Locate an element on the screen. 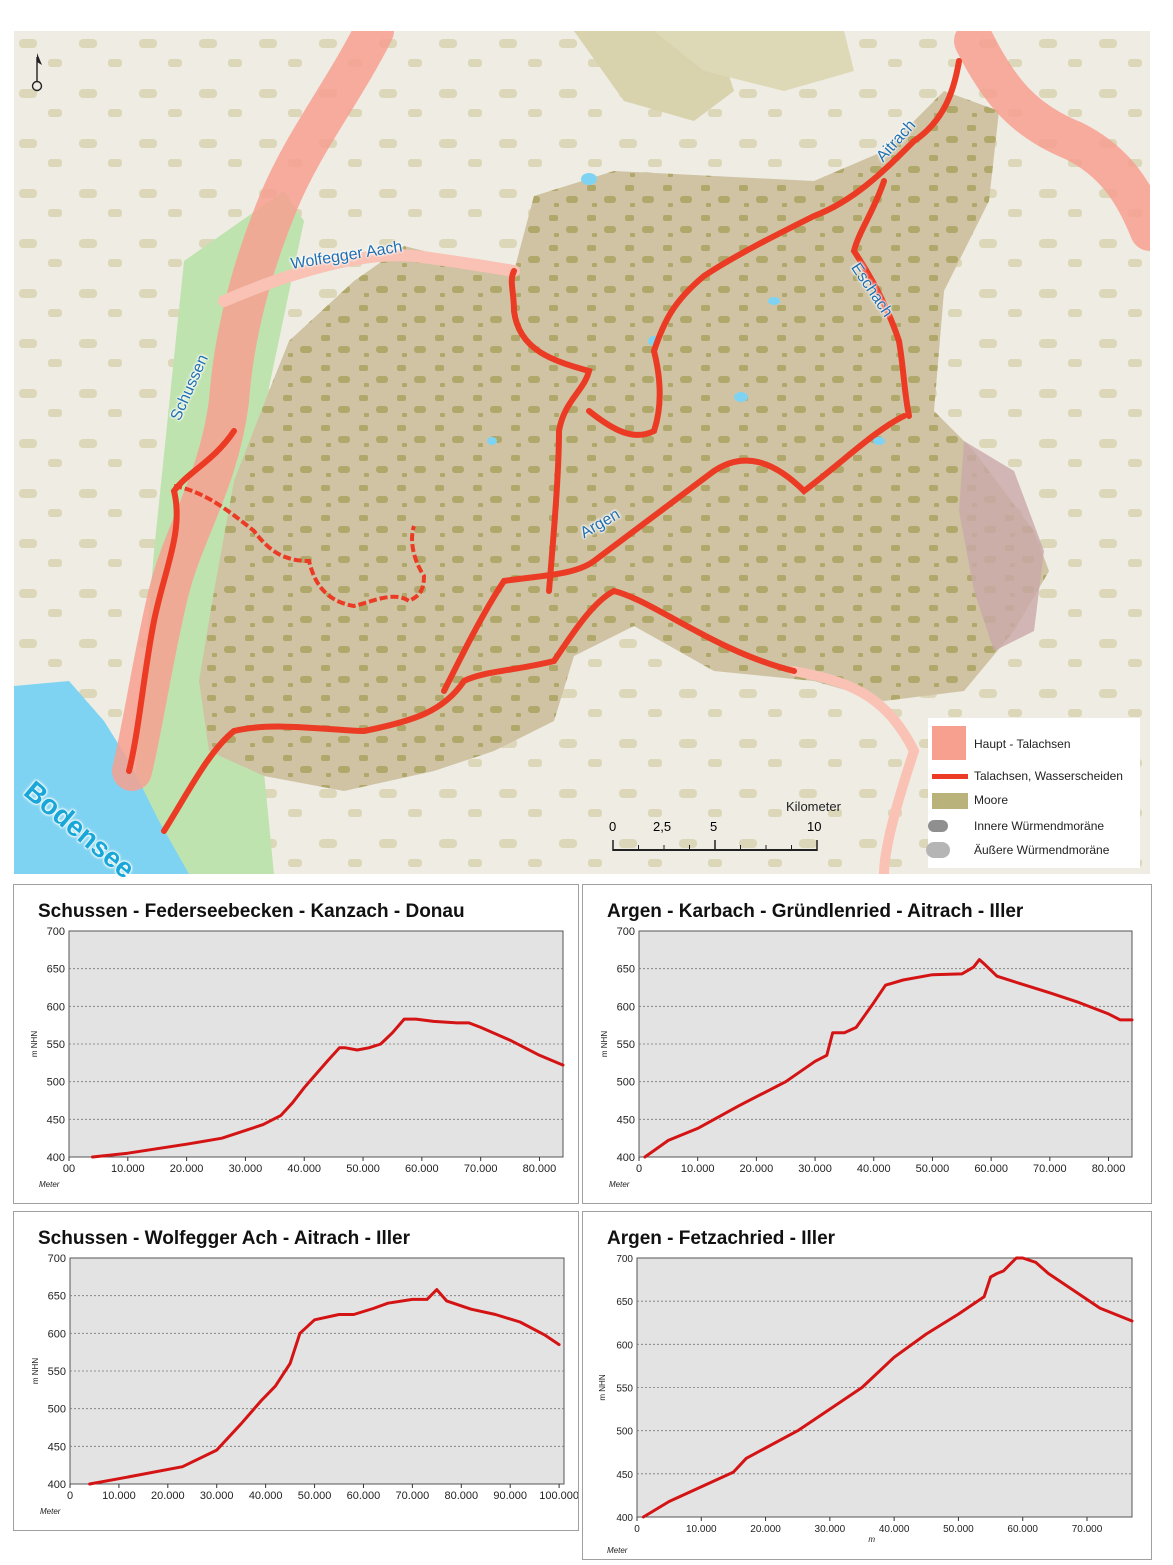  profile-title: Argen - Fetzachried - Iller is located at coordinates (721, 1238).